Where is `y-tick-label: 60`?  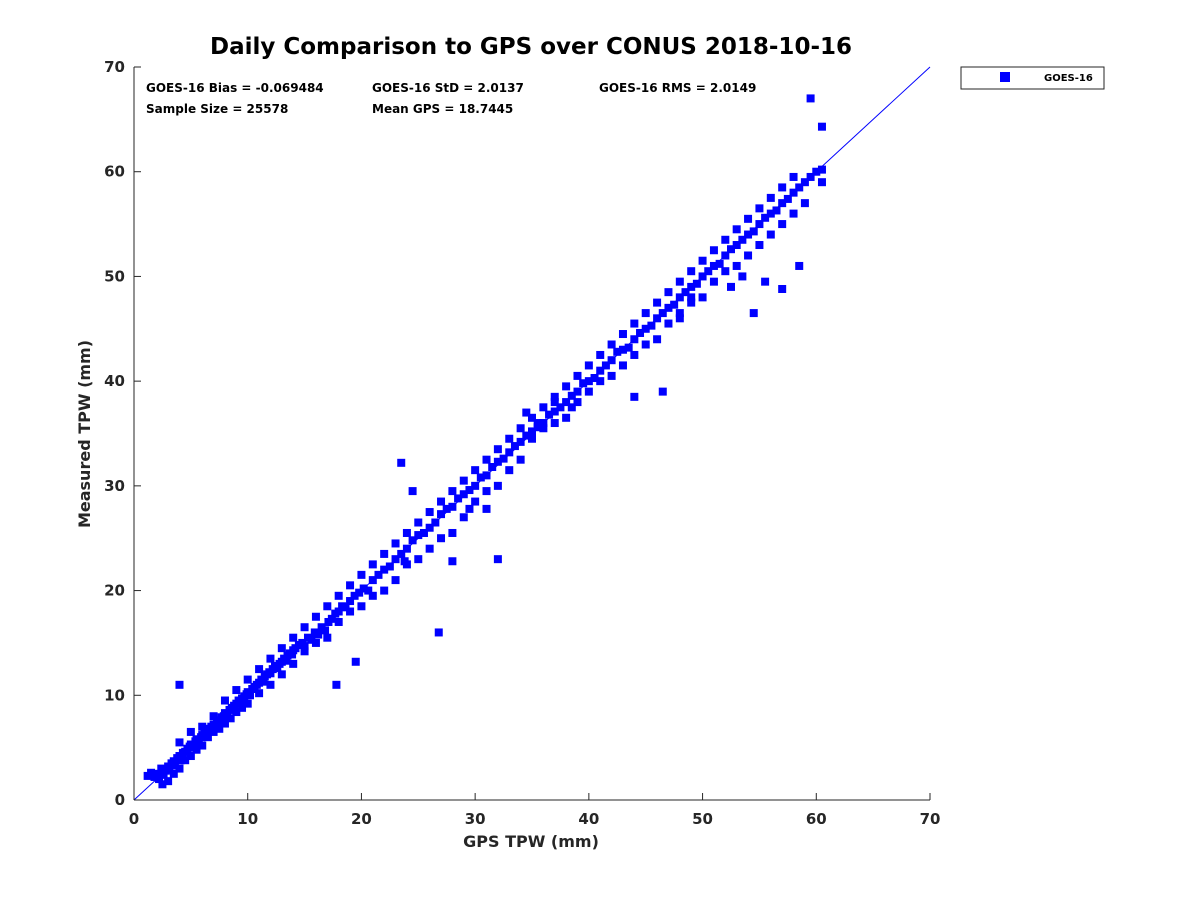
y-tick-label: 60 is located at coordinates (114, 172).